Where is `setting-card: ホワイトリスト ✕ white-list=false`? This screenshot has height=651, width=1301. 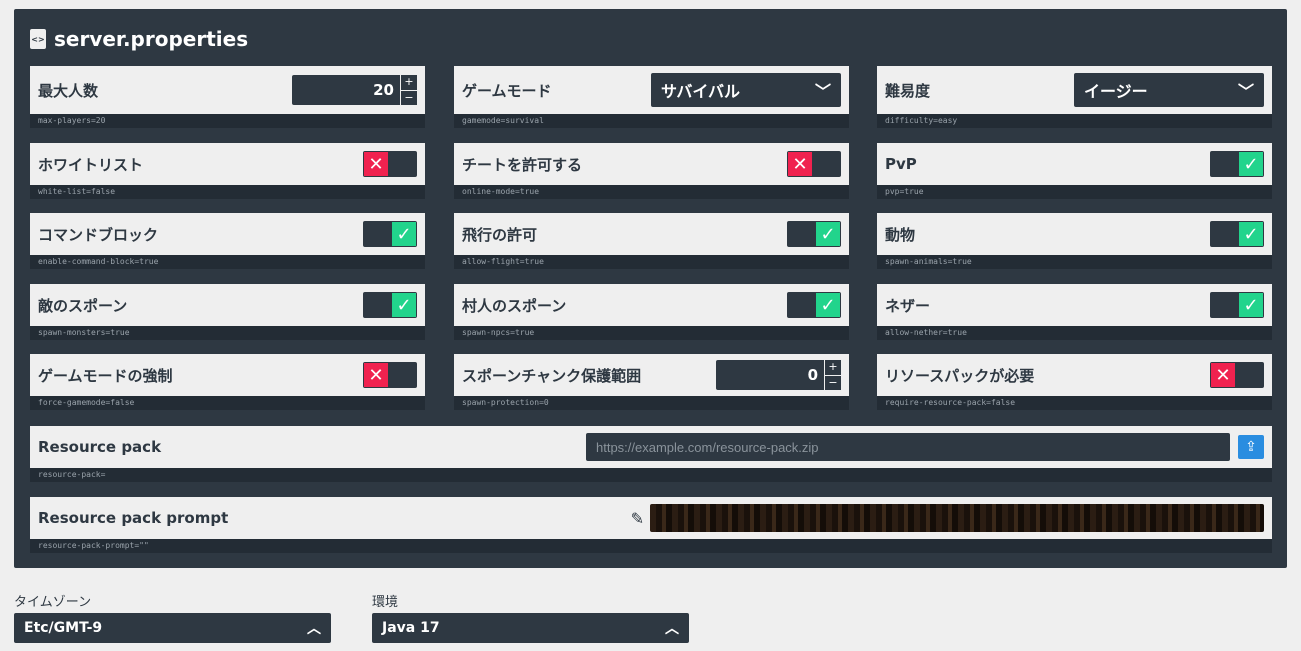 setting-card: ホワイトリスト ✕ white-list=false is located at coordinates (227, 171).